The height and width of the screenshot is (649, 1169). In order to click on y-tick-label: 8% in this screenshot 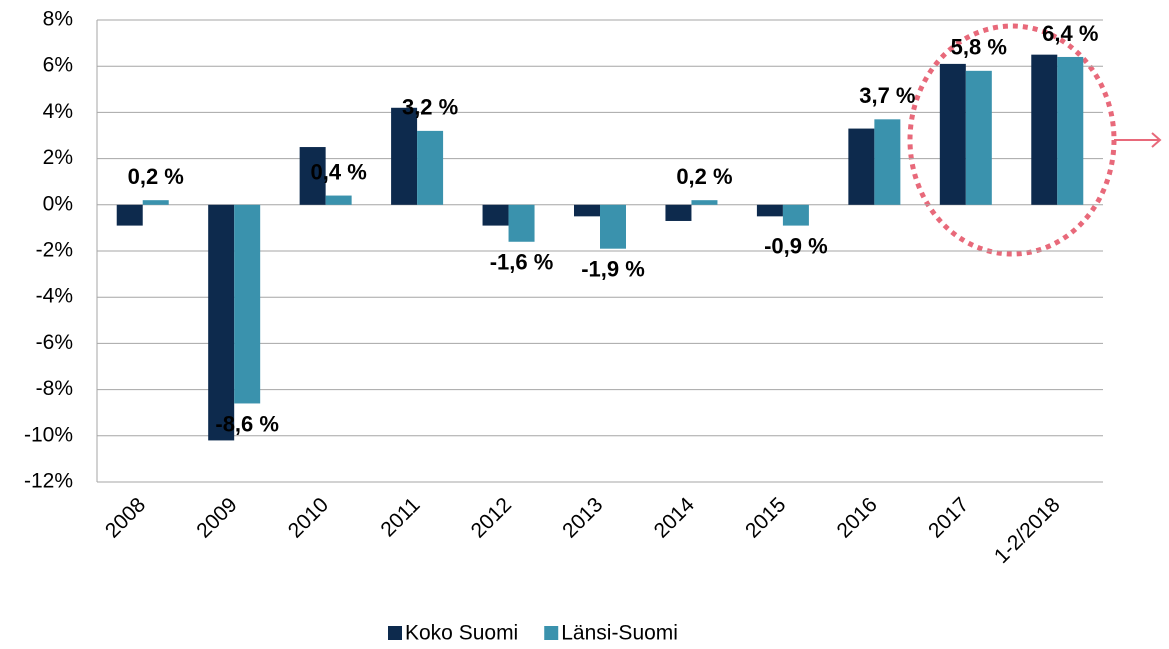, I will do `click(58, 19)`.